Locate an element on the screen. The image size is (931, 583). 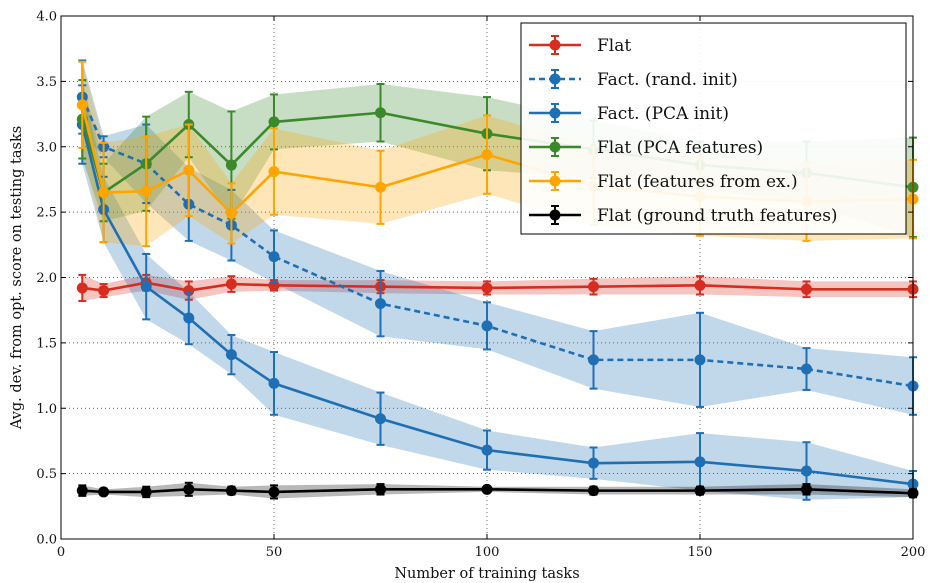
x-tick-label: 150 is located at coordinates (700, 552).